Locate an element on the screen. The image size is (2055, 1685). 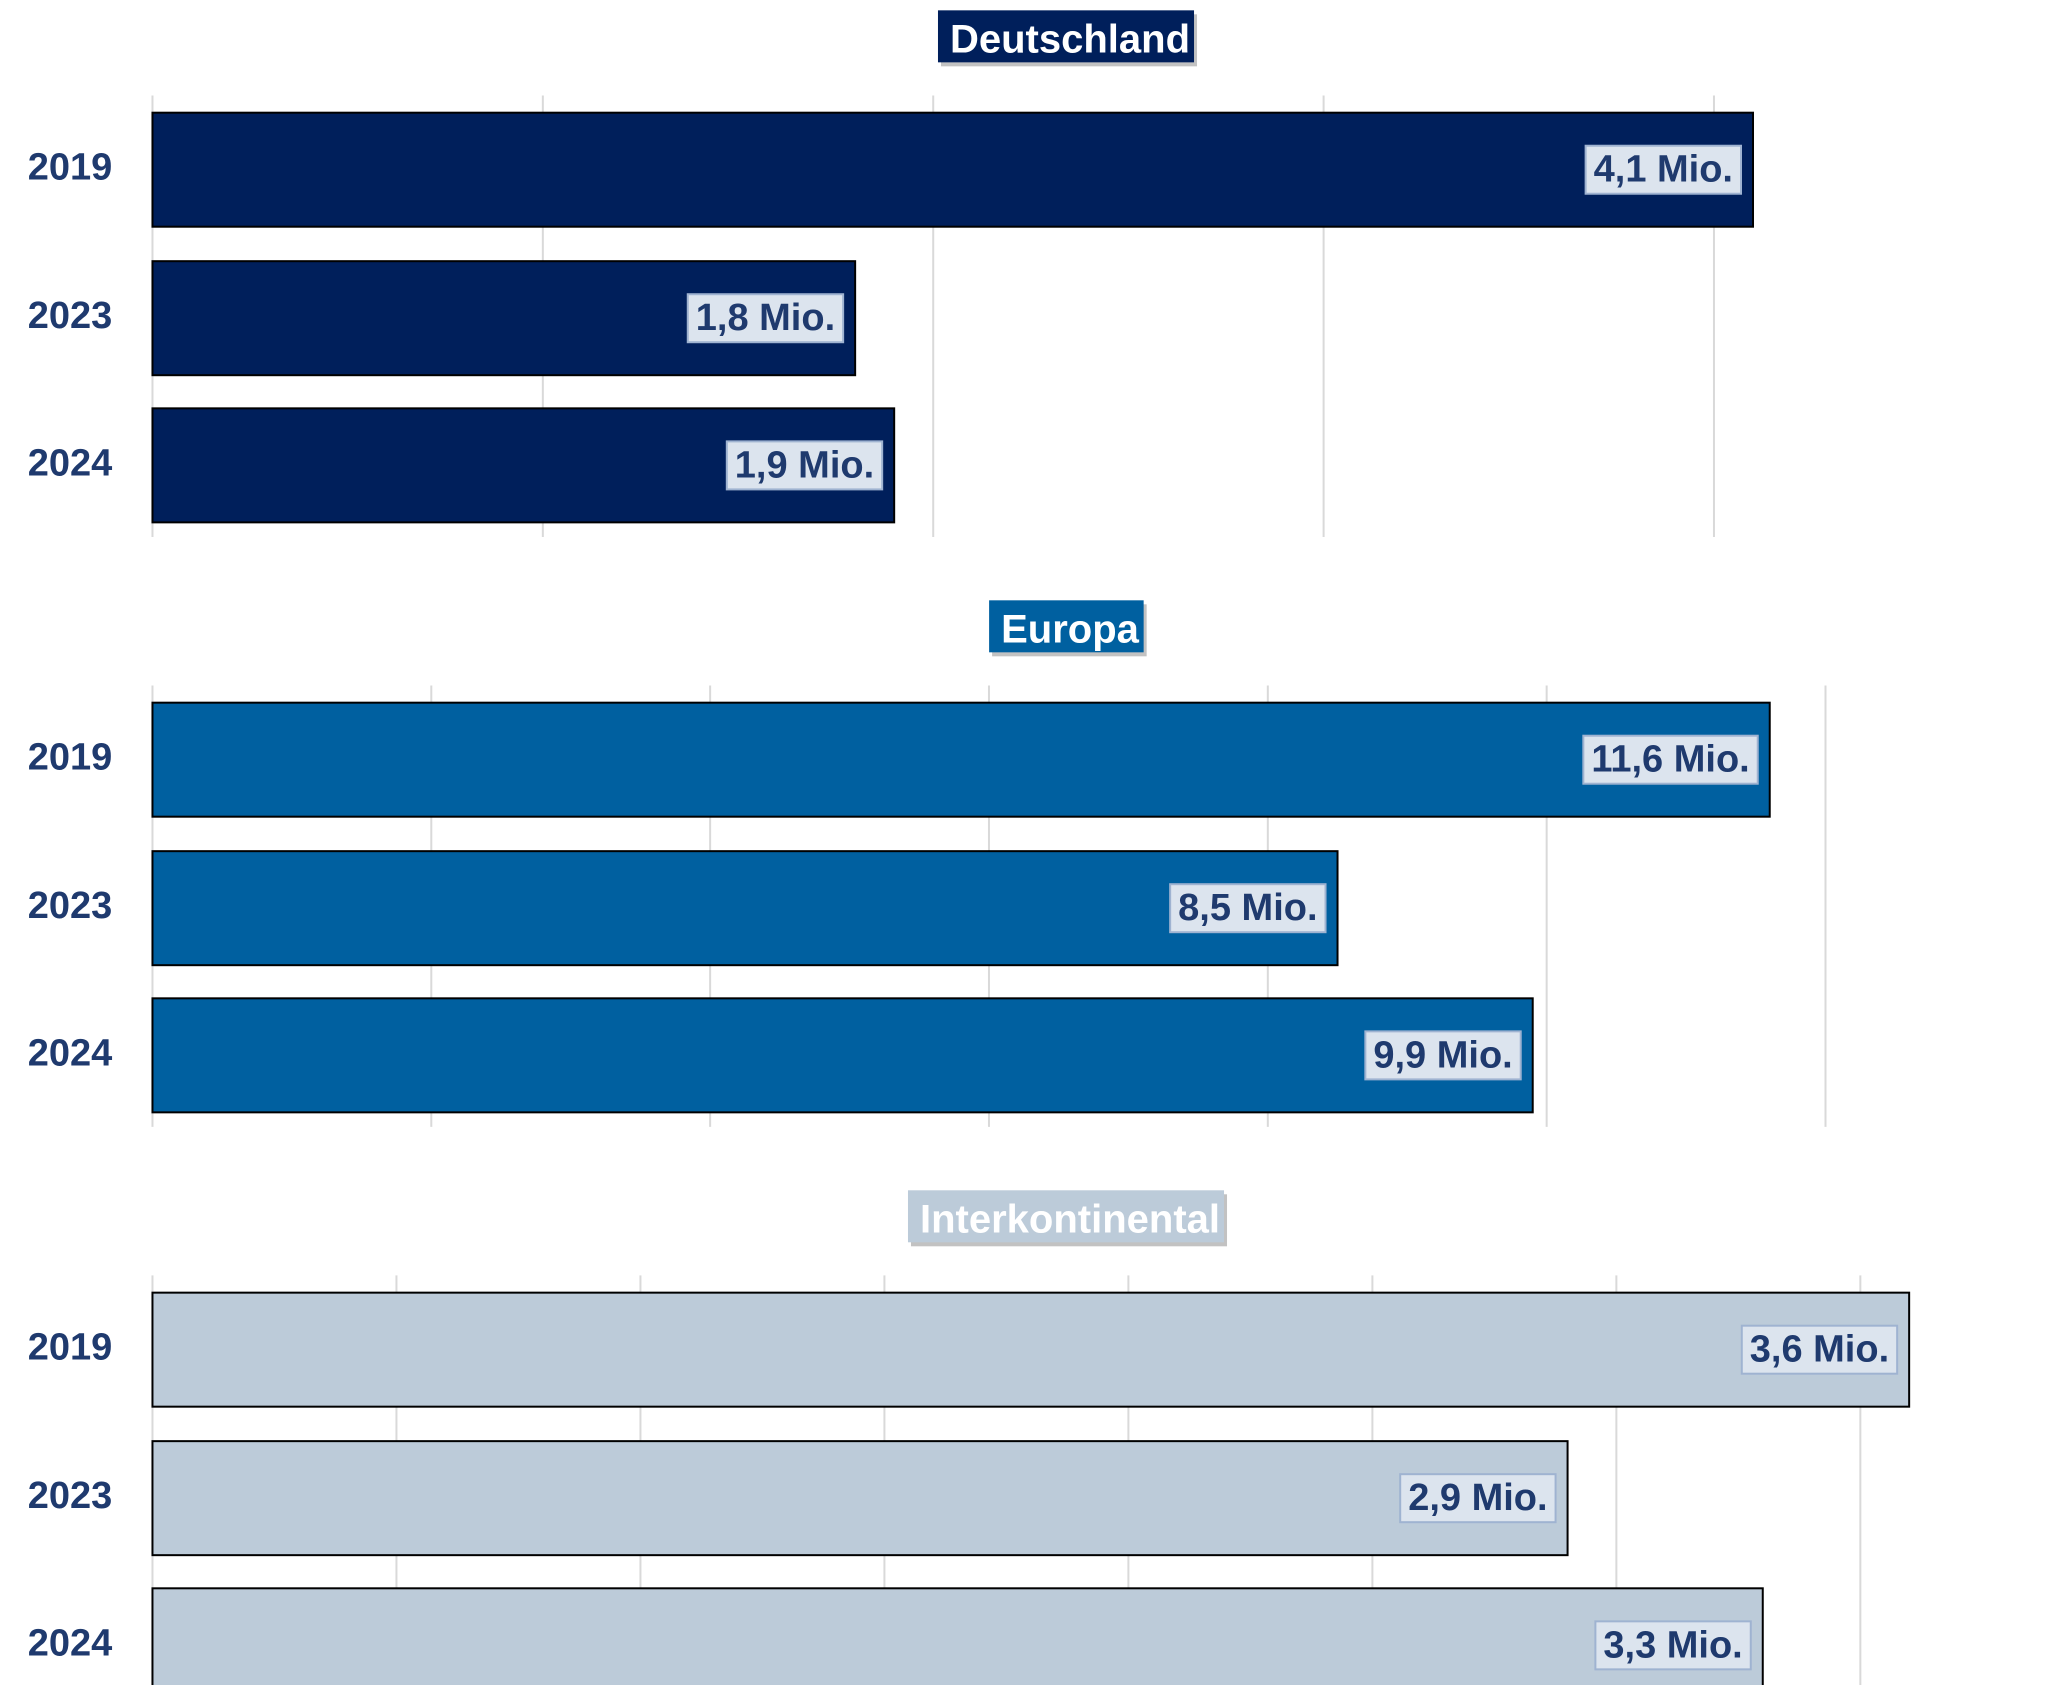
value-label: 11,6 Mio. is located at coordinates (1670, 760).